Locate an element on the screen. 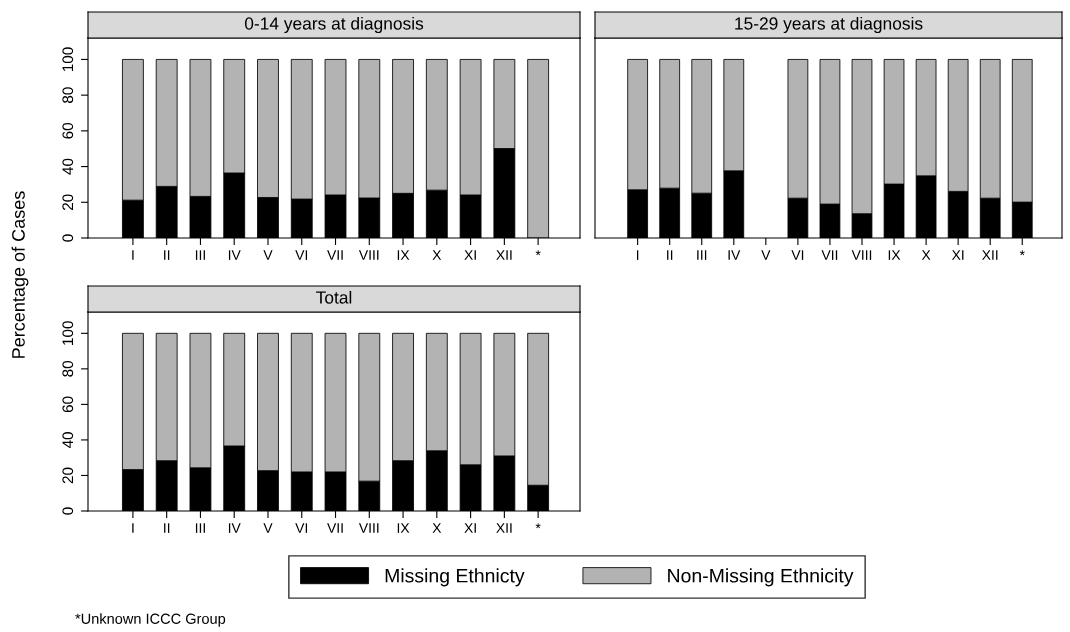  legend-label: Non-Missing Ethnicity is located at coordinates (761, 577).